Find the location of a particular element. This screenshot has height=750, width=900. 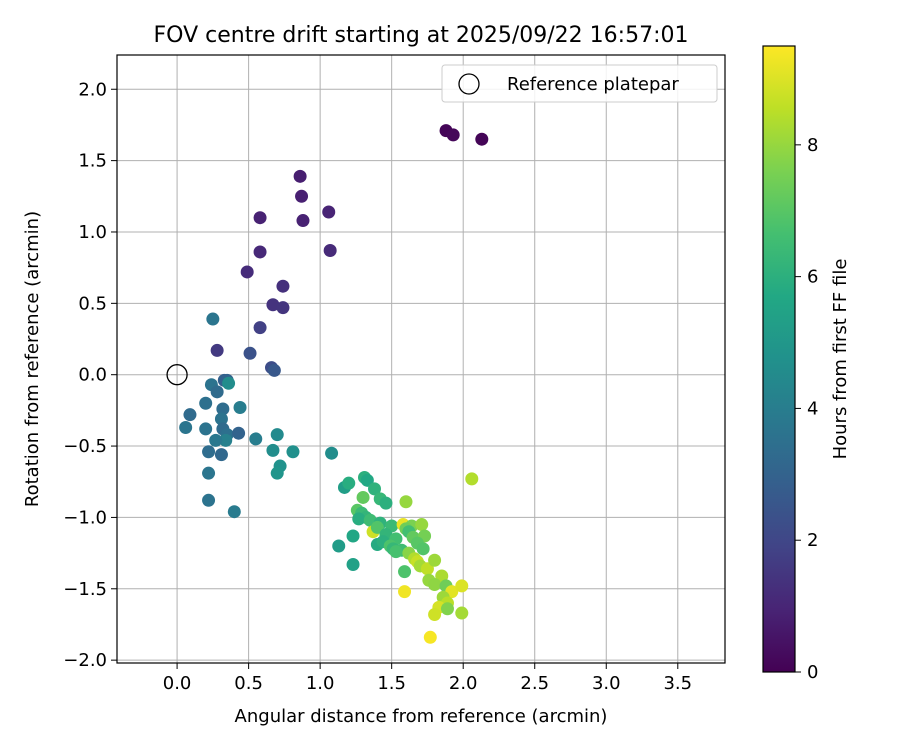

legend-marker-open-circle is located at coordinates (469, 84).